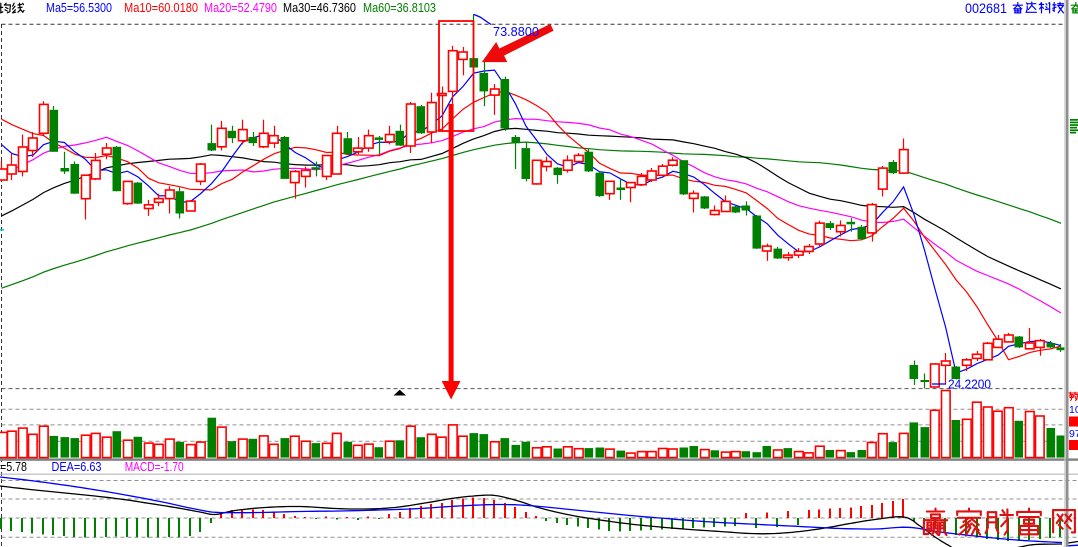 The image size is (1078, 547). Describe the element at coordinates (399, 8) in the screenshot. I see `svg-text: Ma60=36.8103` at that location.